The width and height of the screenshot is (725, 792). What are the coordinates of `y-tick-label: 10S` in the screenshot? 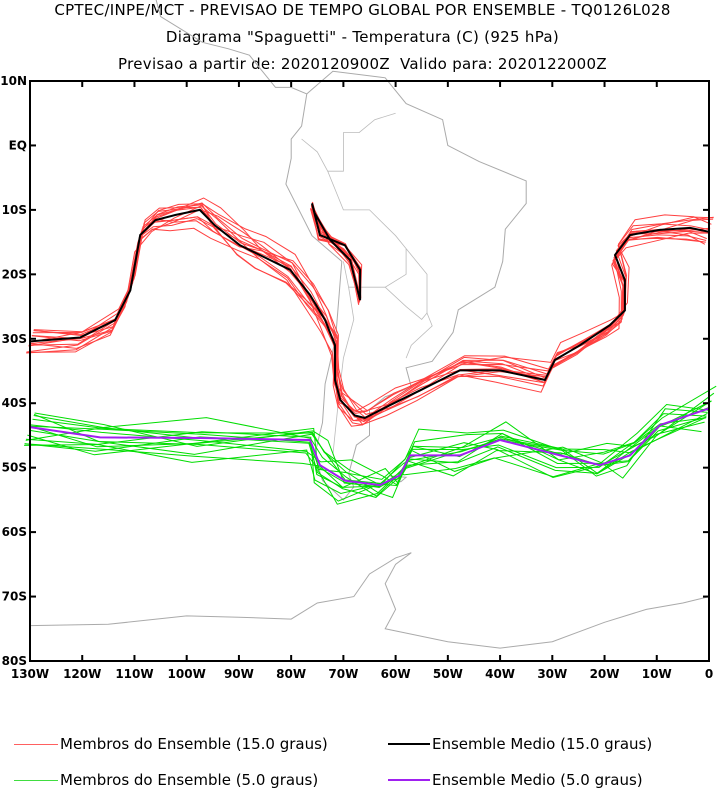 It's located at (14, 210).